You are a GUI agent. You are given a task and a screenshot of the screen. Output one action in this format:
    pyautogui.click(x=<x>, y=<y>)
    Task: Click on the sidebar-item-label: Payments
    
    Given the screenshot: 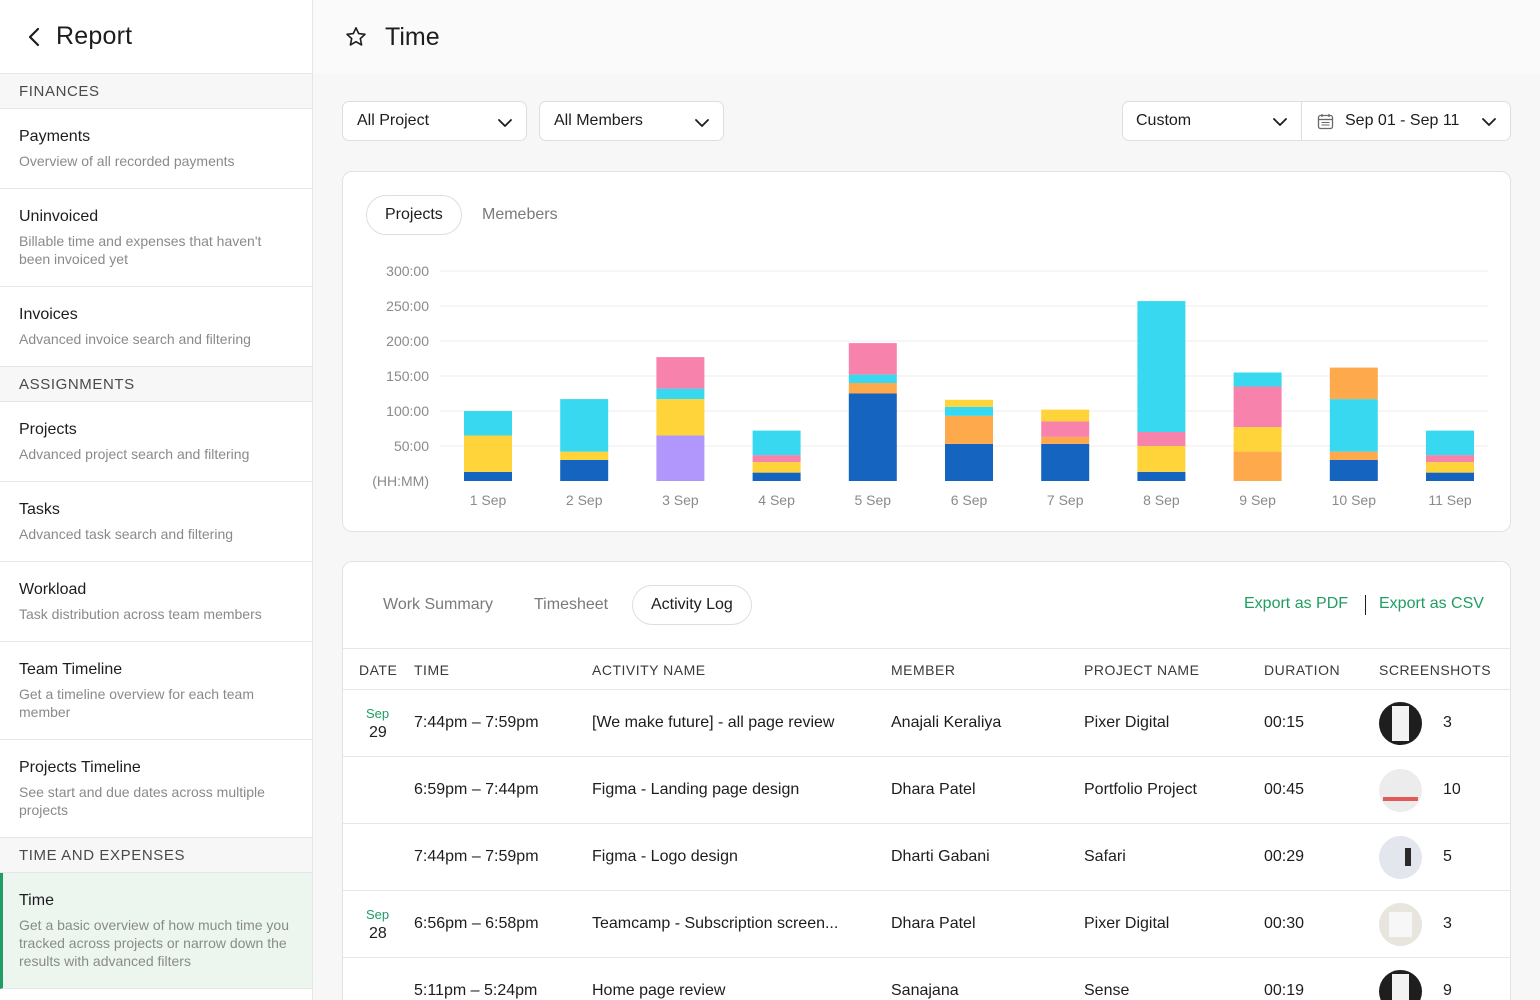 What is the action you would take?
    pyautogui.click(x=55, y=136)
    